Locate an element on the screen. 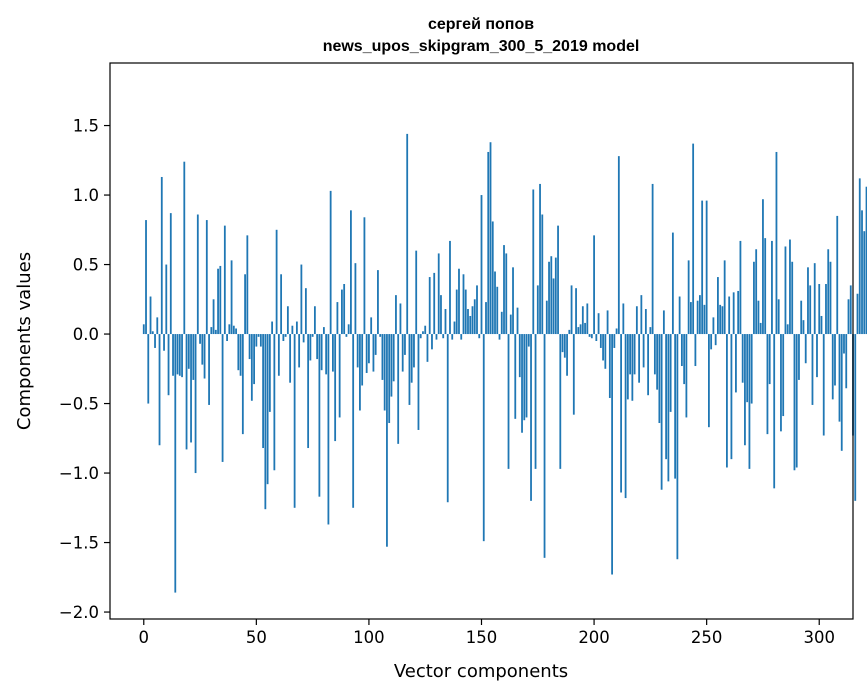  y-tick-label: 0.0 is located at coordinates (86, 334).